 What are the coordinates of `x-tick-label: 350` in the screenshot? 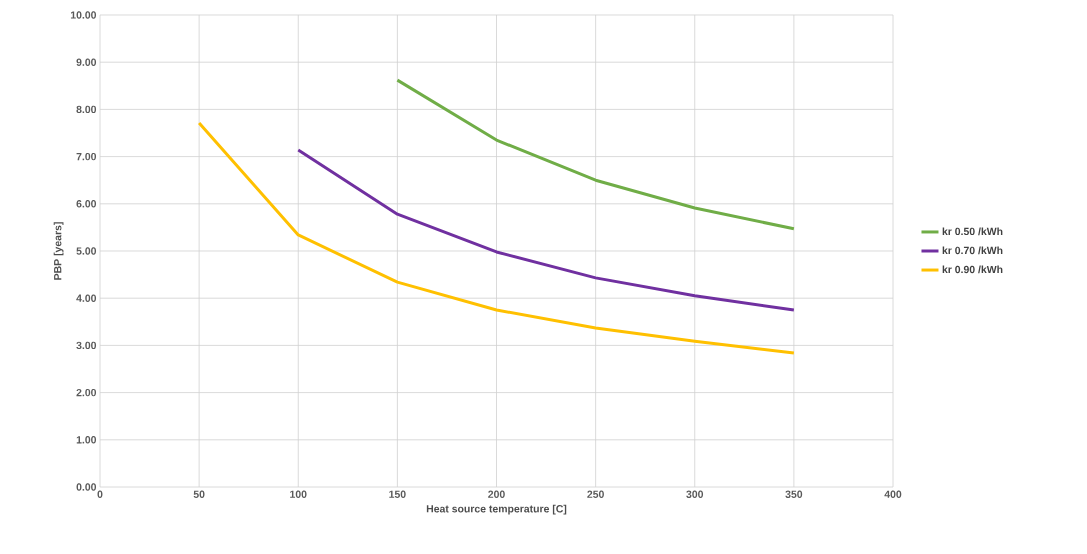 It's located at (794, 494).